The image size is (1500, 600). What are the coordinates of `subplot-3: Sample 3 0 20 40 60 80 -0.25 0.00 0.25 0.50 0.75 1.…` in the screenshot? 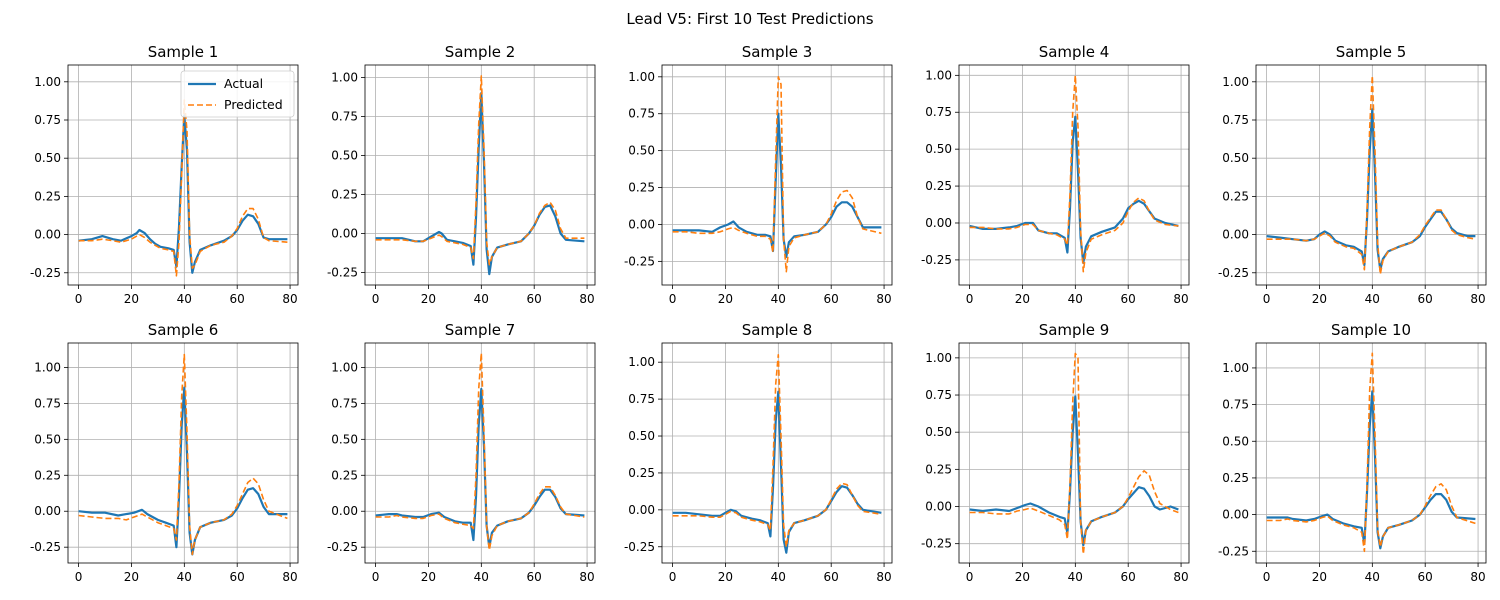 It's located at (758, 174).